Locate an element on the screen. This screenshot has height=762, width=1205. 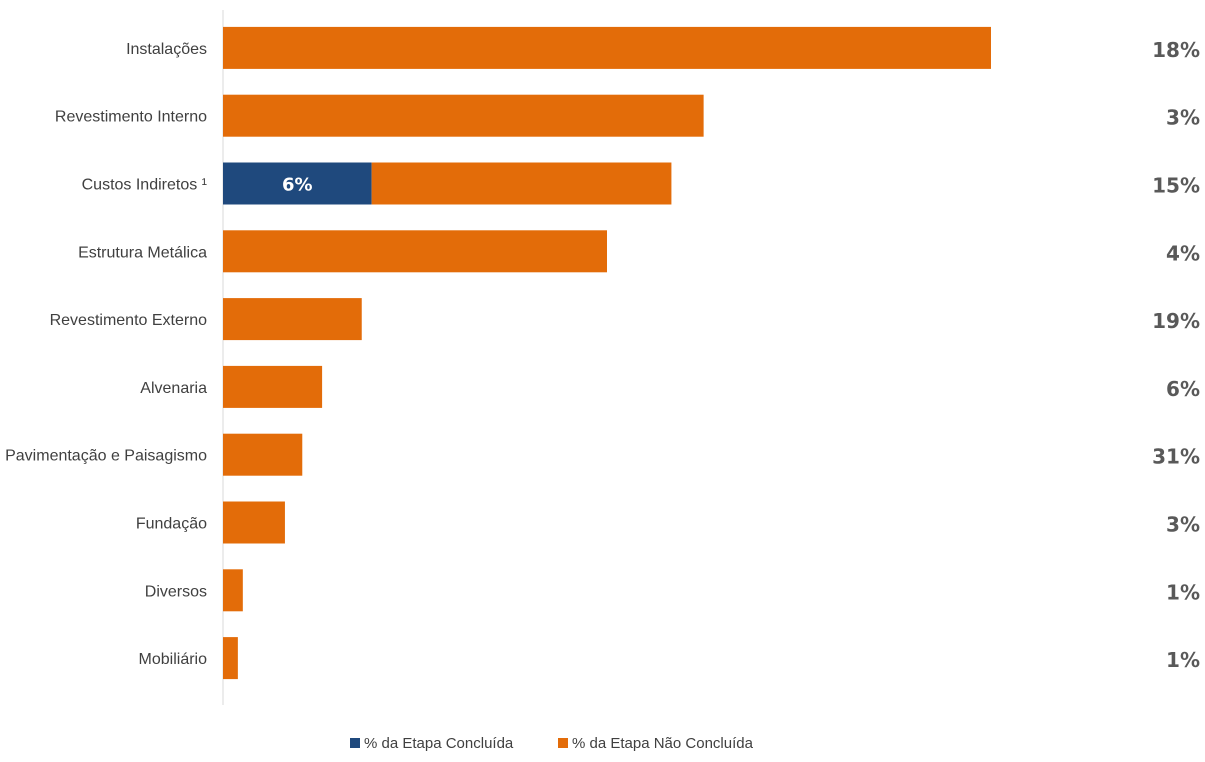
right-percent-label: 4% is located at coordinates (1183, 253).